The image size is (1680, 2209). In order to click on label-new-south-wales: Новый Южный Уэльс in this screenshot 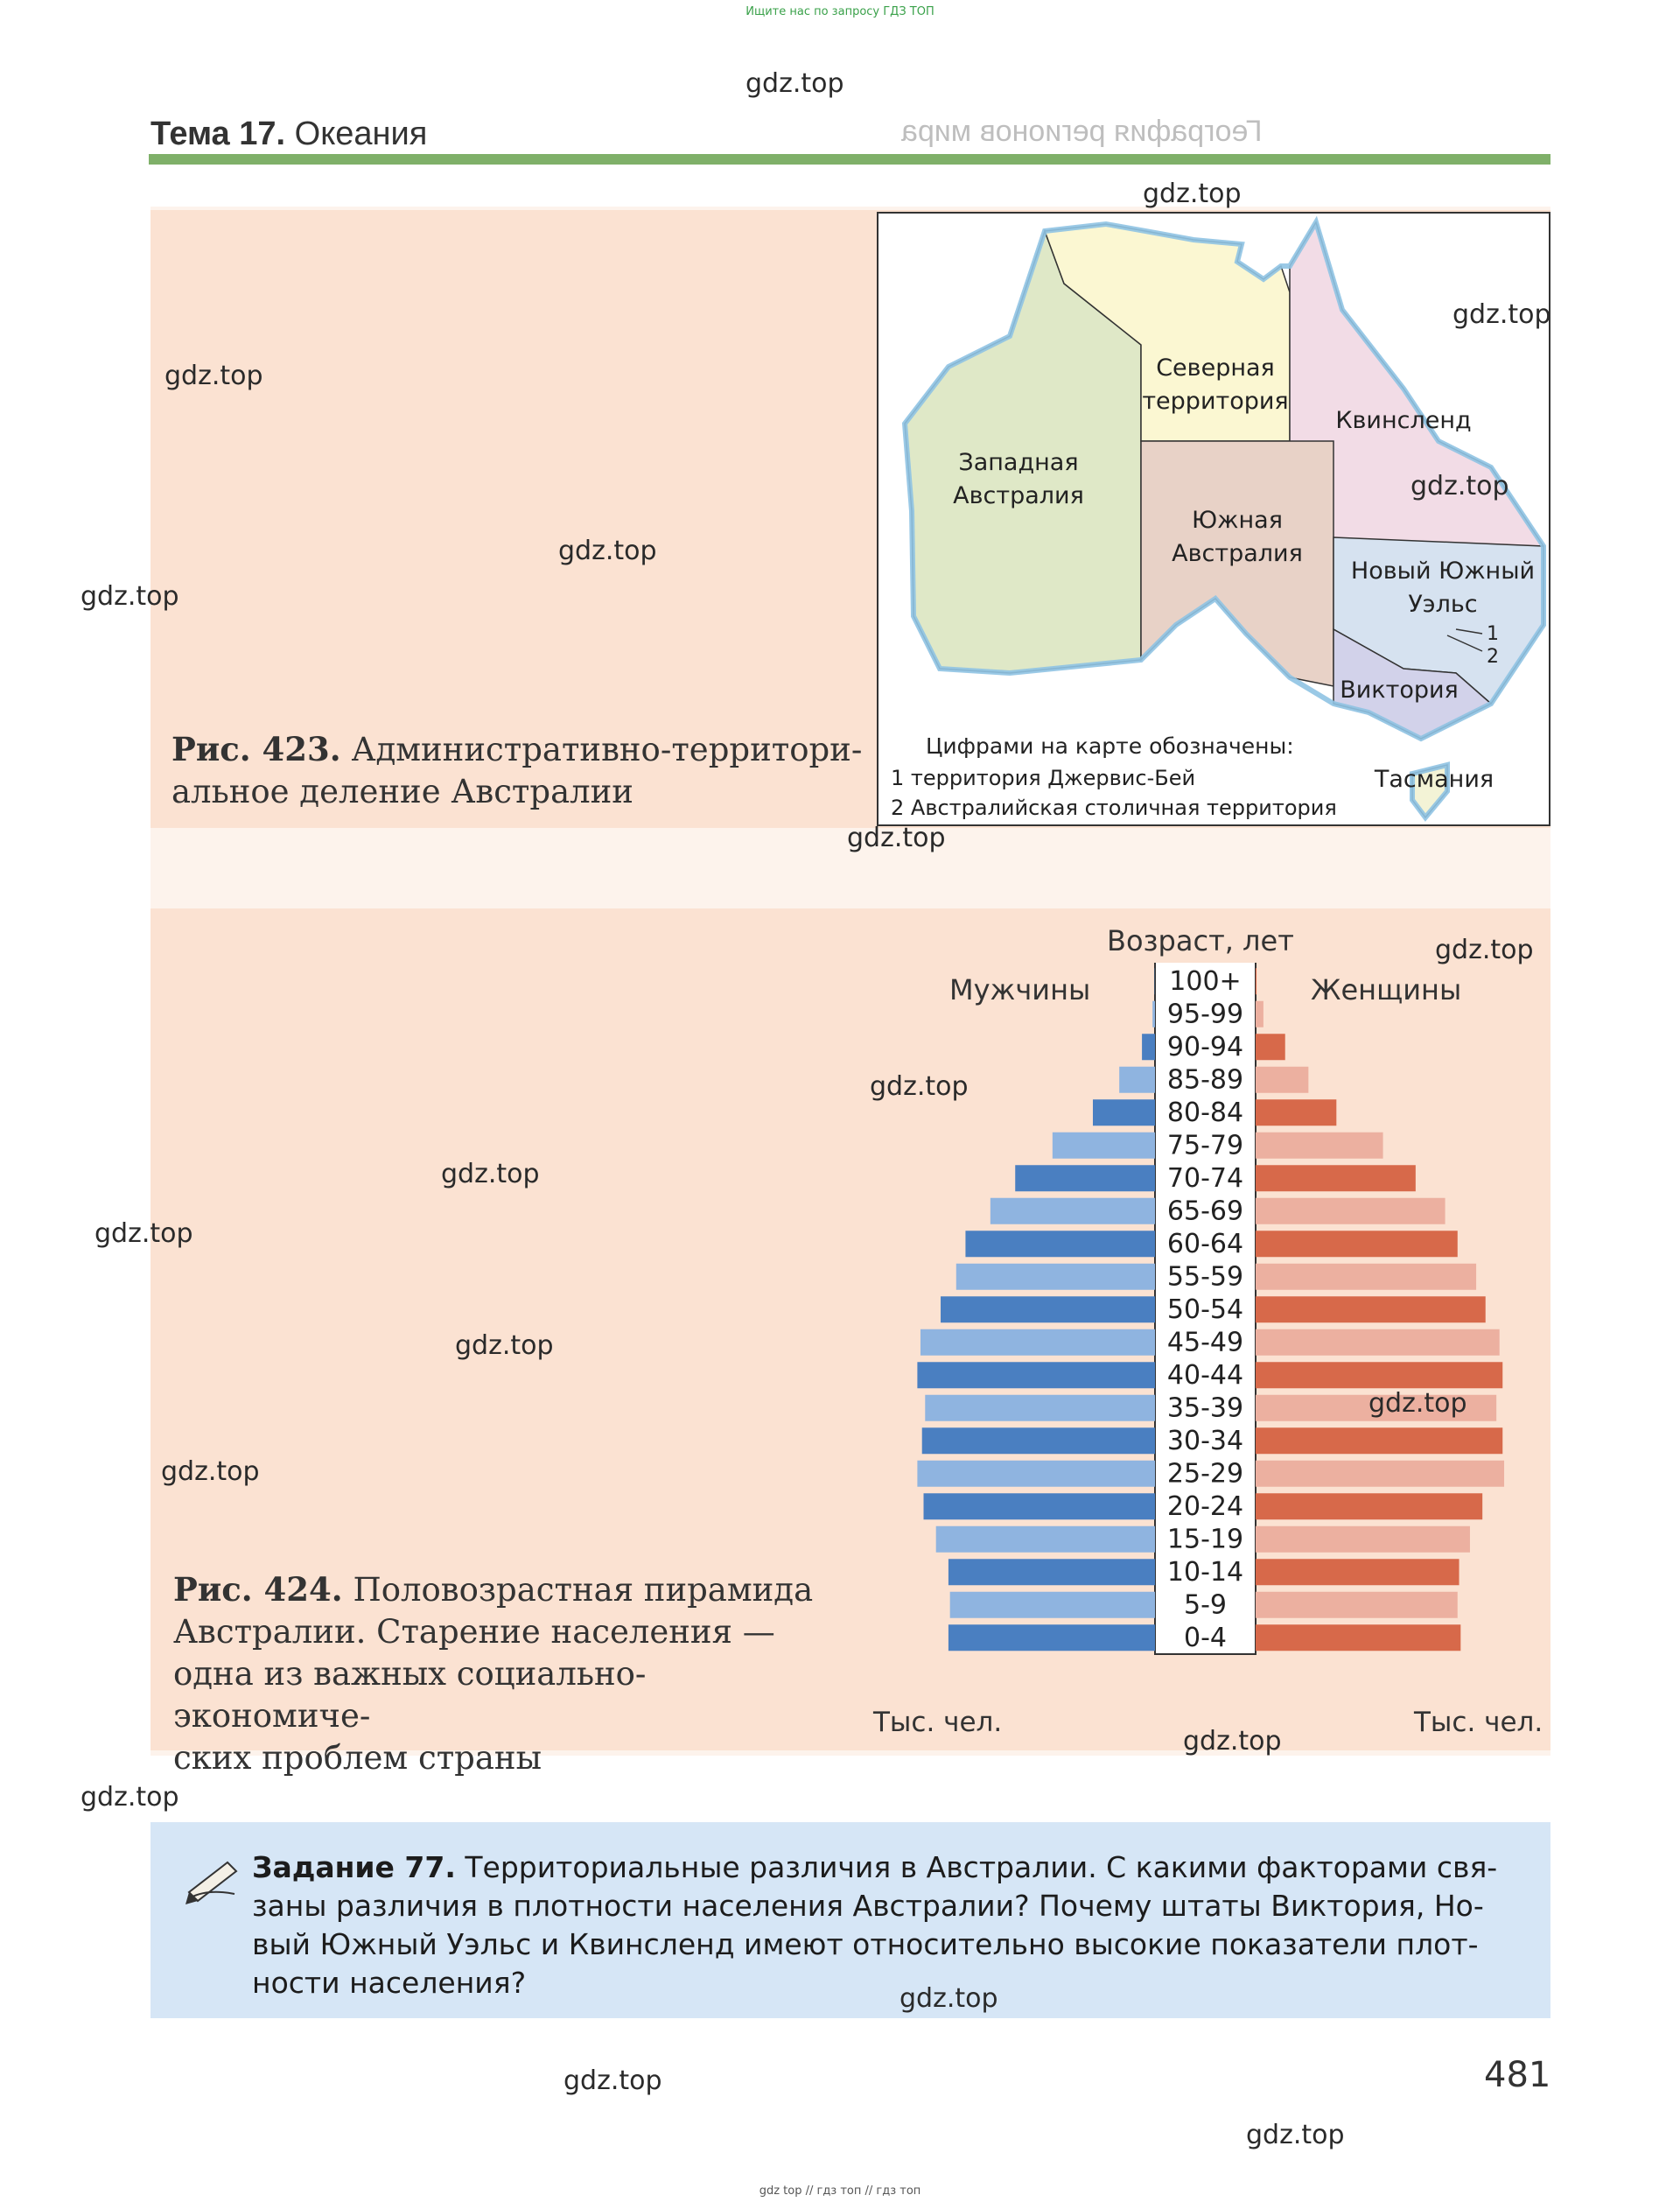, I will do `click(1443, 588)`.